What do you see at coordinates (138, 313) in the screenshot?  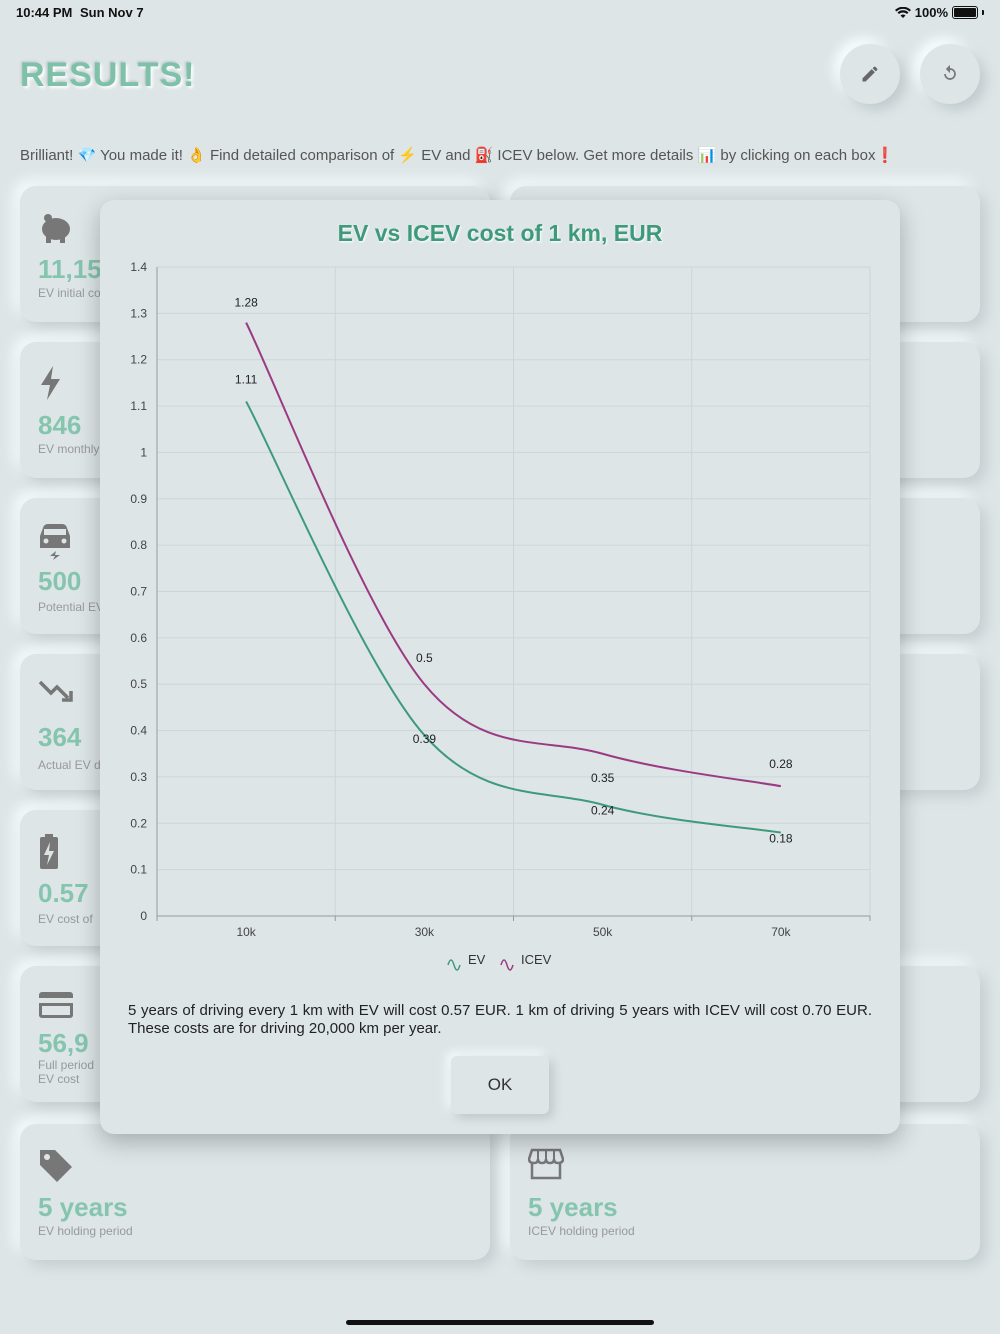 I see `y-tick-label: 1.3` at bounding box center [138, 313].